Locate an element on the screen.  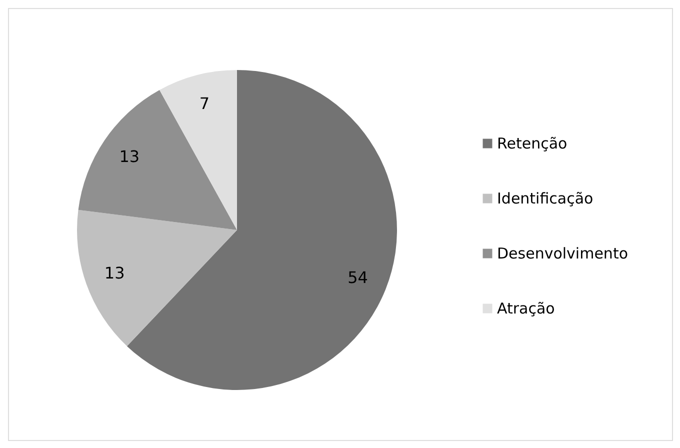
data-label: 7 is located at coordinates (204, 104).